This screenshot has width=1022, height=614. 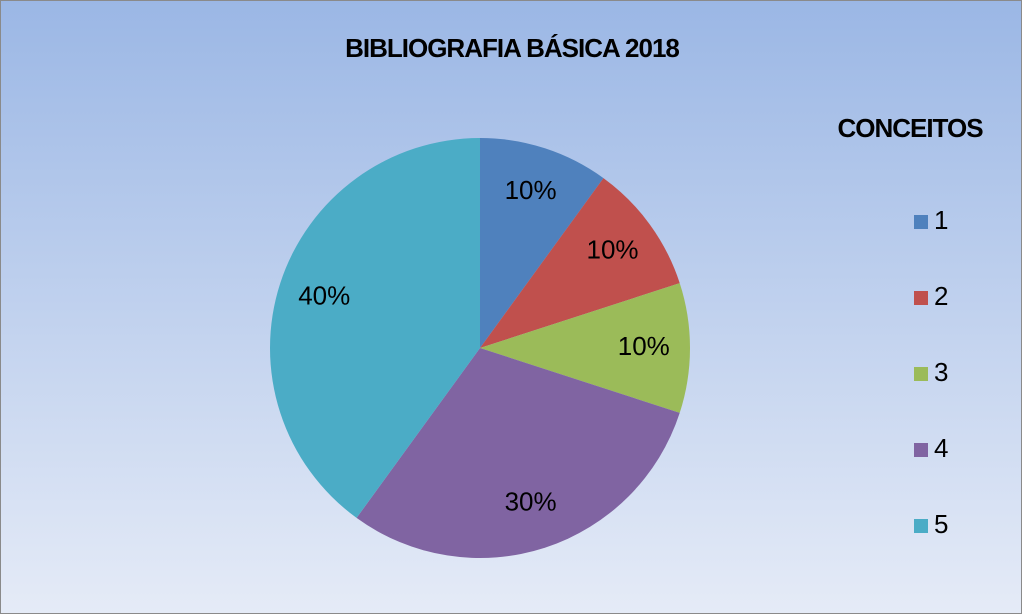 What do you see at coordinates (941, 296) in the screenshot?
I see `legend-label: 2` at bounding box center [941, 296].